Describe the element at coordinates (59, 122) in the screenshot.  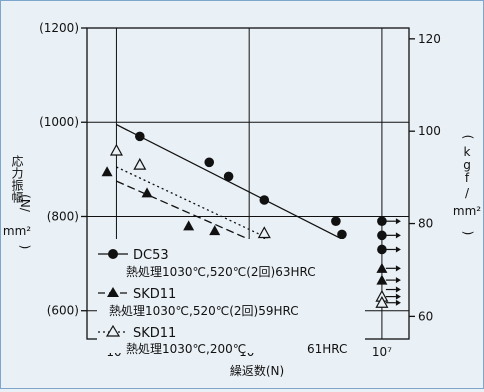
I see `y-left-tick-label-1: (1000)` at that location.